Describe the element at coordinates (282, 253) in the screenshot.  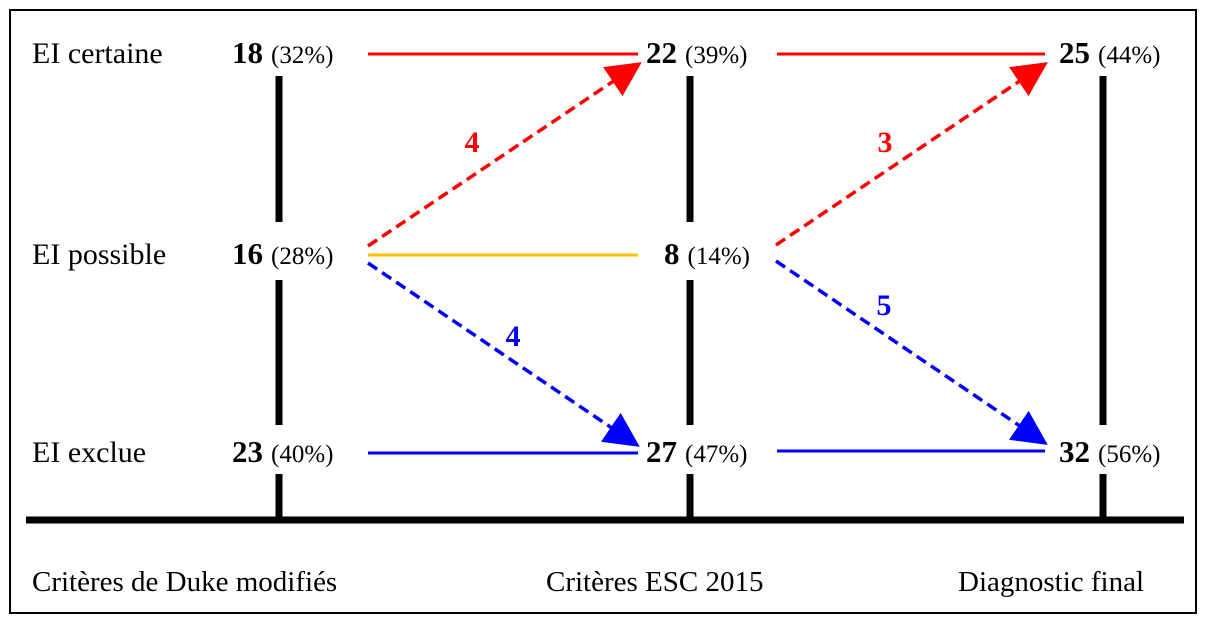
I see `duke-possible-value: 16 (28%)` at that location.